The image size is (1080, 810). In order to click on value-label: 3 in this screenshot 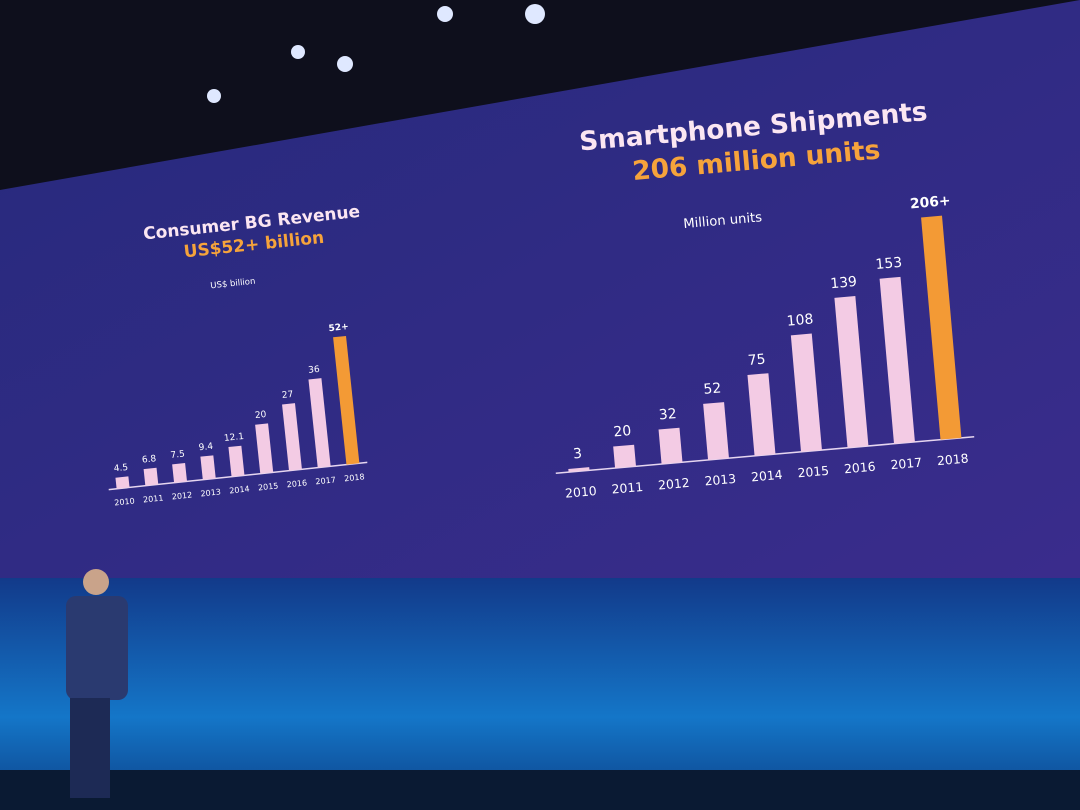, I will do `click(577, 454)`.